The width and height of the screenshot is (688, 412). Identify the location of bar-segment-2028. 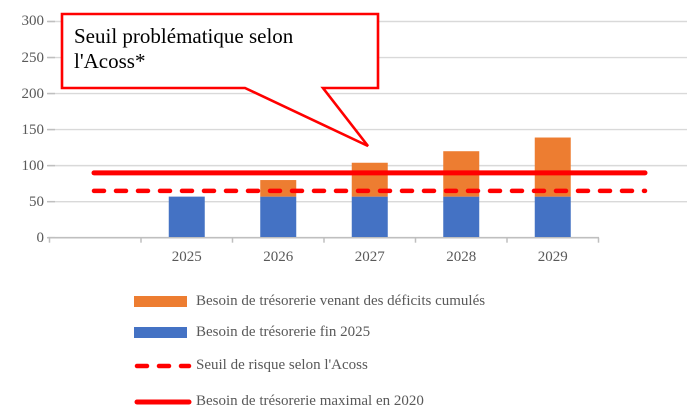
(461, 216).